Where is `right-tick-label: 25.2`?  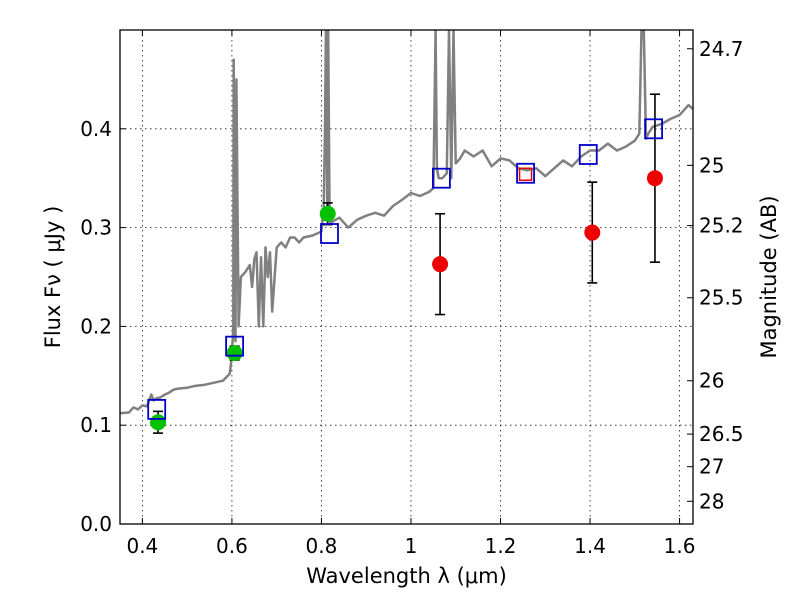 right-tick-label: 25.2 is located at coordinates (721, 226).